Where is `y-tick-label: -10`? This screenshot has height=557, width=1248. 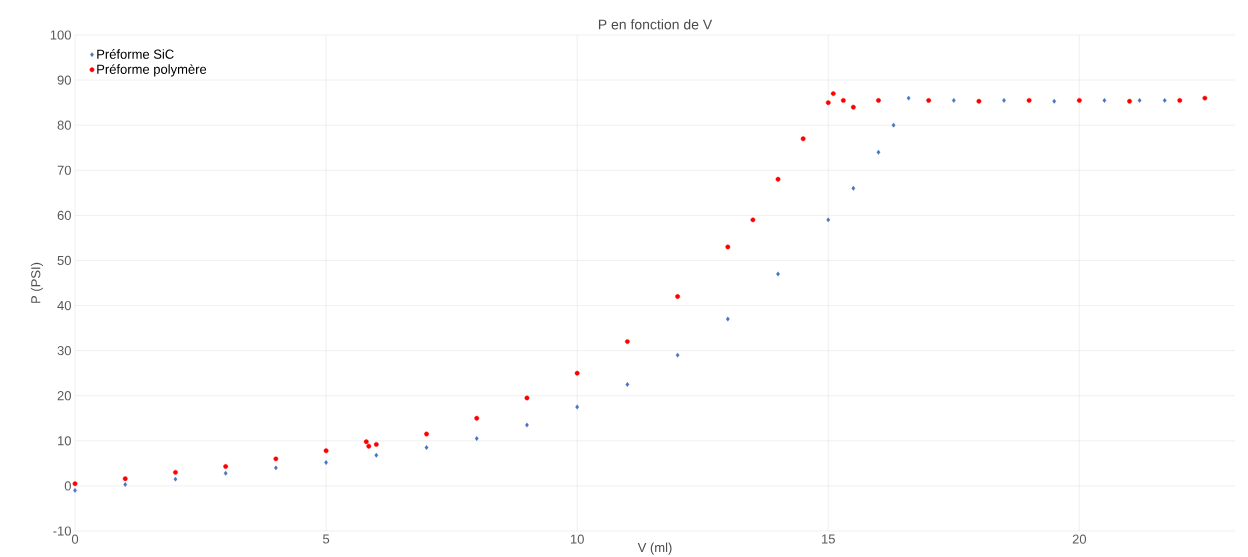
y-tick-label: -10 is located at coordinates (62, 531).